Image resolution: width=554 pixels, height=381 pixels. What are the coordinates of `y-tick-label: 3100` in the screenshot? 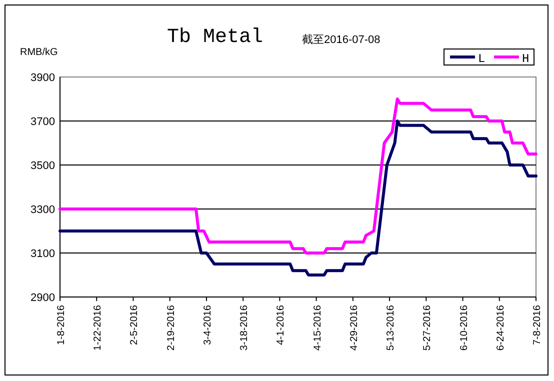 It's located at (42, 254).